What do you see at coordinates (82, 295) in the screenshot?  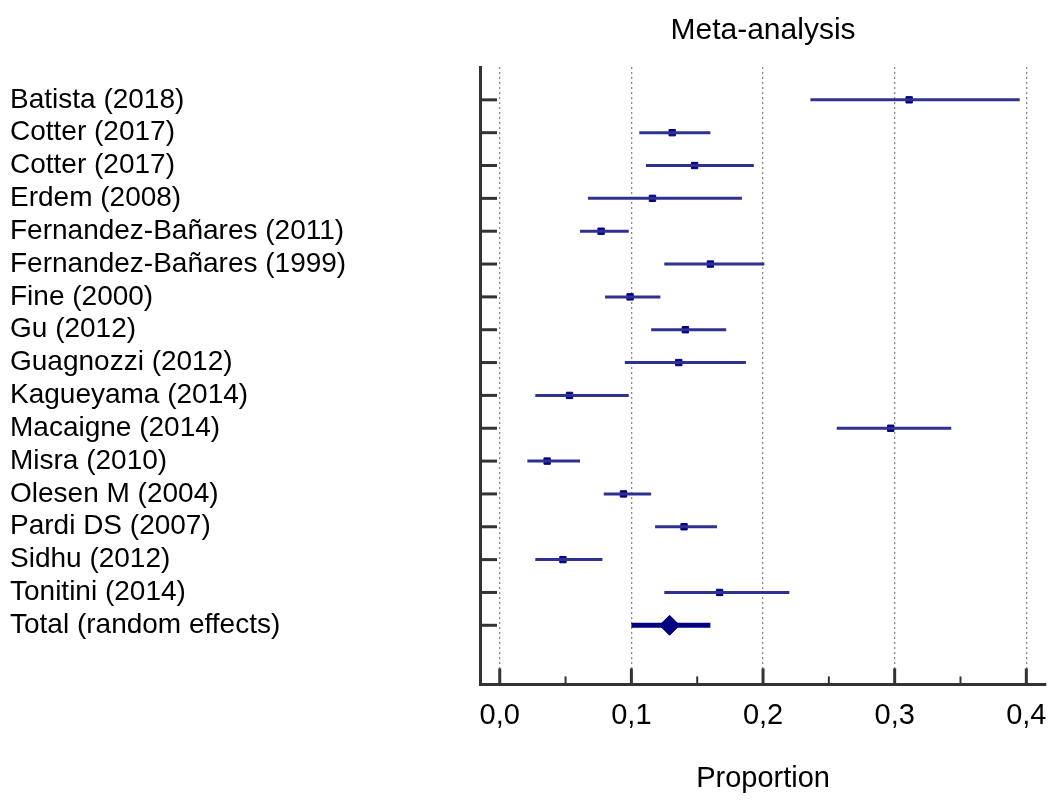 I see `y-tick-label: Fine (2000)` at bounding box center [82, 295].